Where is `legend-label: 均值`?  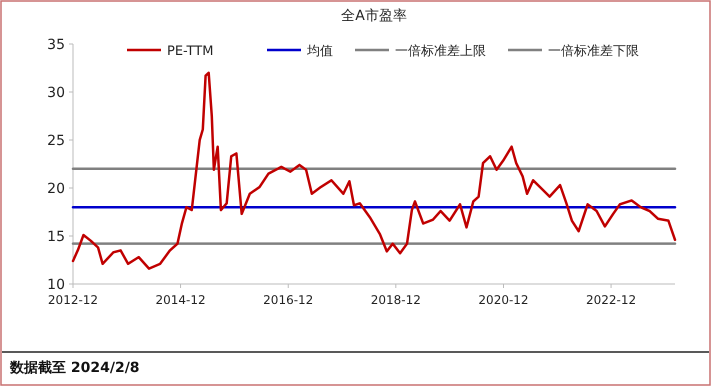 legend-label: 均值 is located at coordinates (319, 51).